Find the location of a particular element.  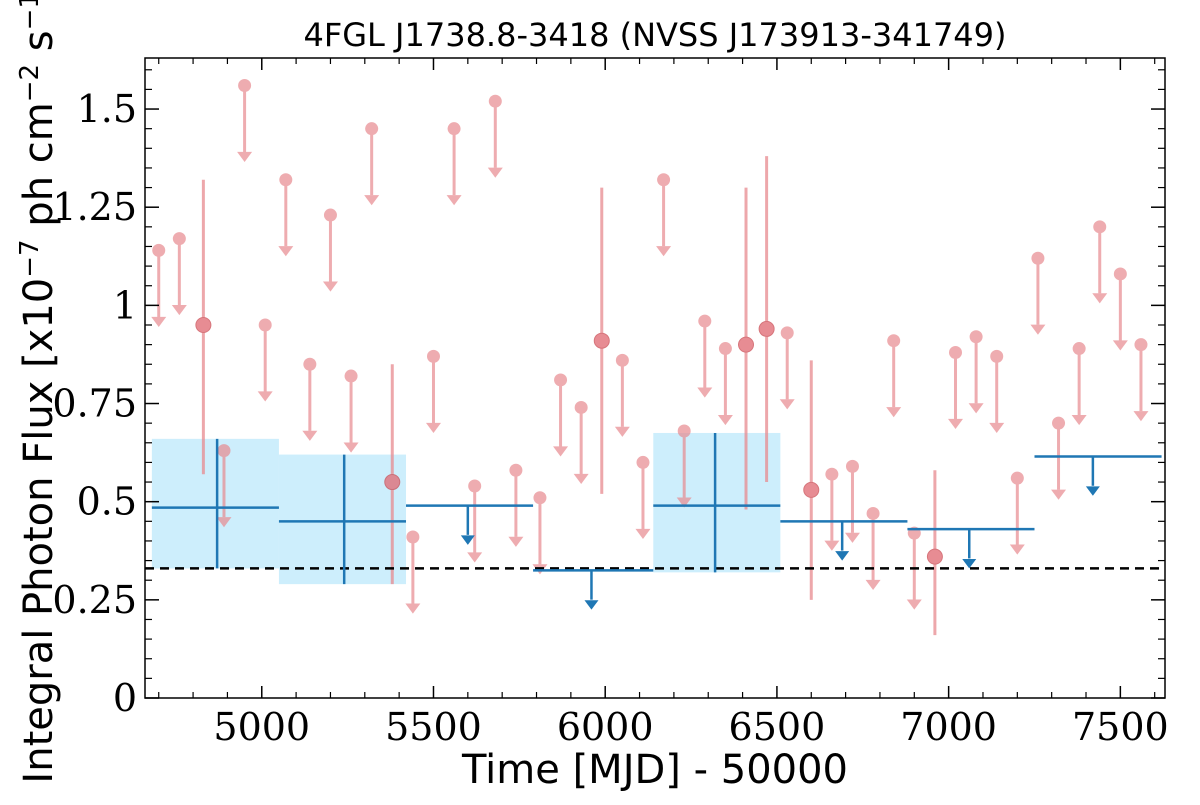

chart-title: 4FGL J1738.8-3418 (NVSS J173913-341749) is located at coordinates (654, 35).